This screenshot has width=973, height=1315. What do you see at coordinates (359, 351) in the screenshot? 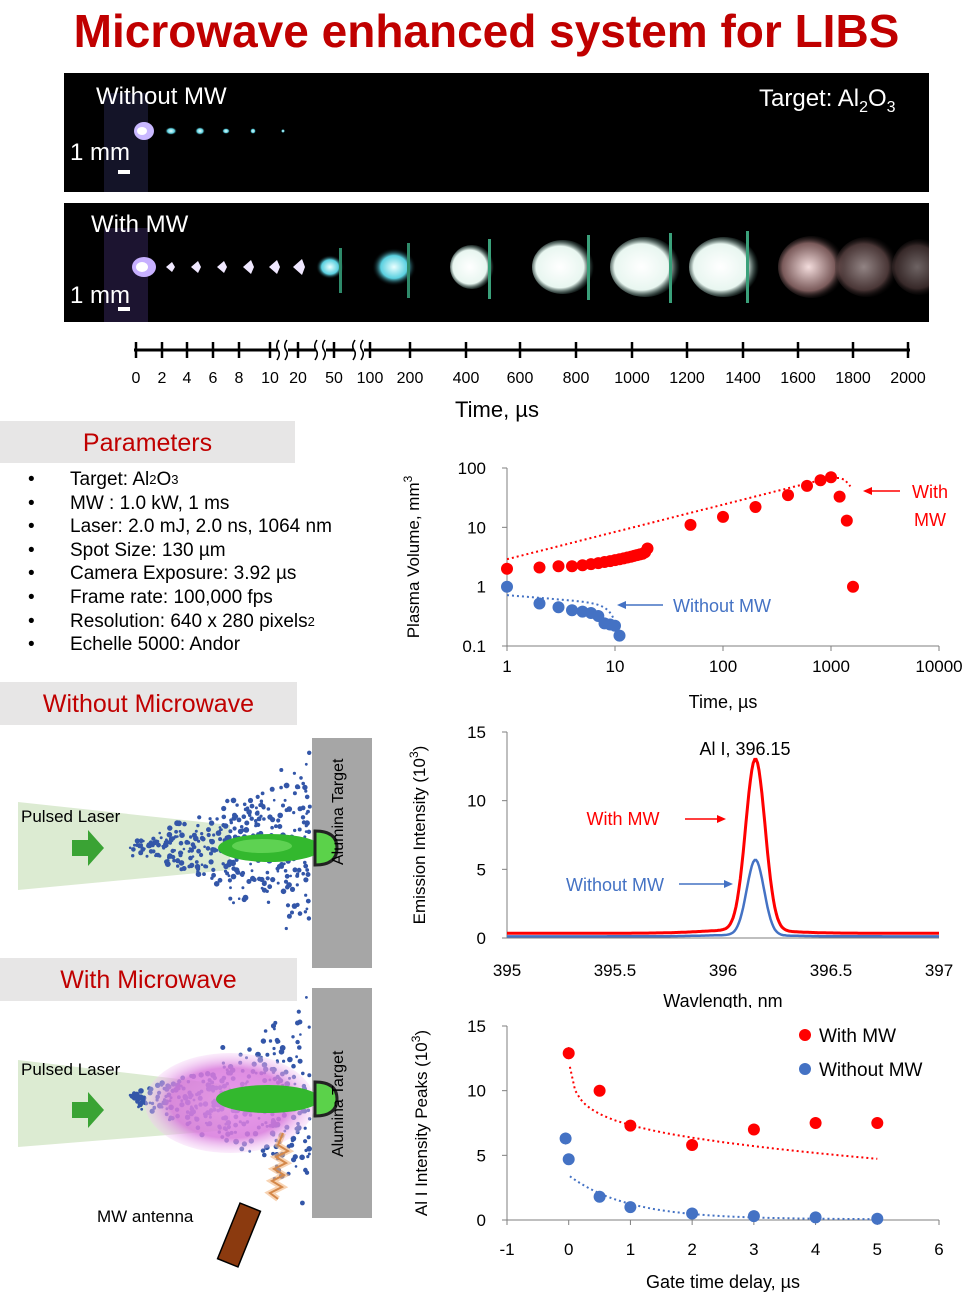
I see `axis-break-gap` at bounding box center [359, 351].